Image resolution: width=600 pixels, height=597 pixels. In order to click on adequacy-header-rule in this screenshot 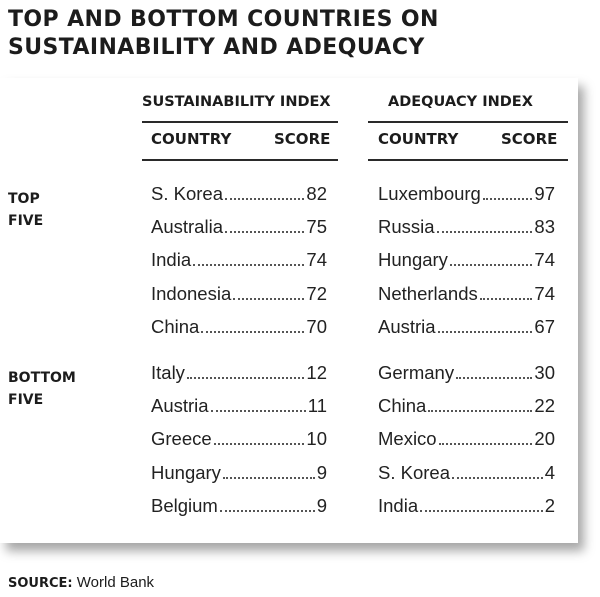, I will do `click(468, 122)`.